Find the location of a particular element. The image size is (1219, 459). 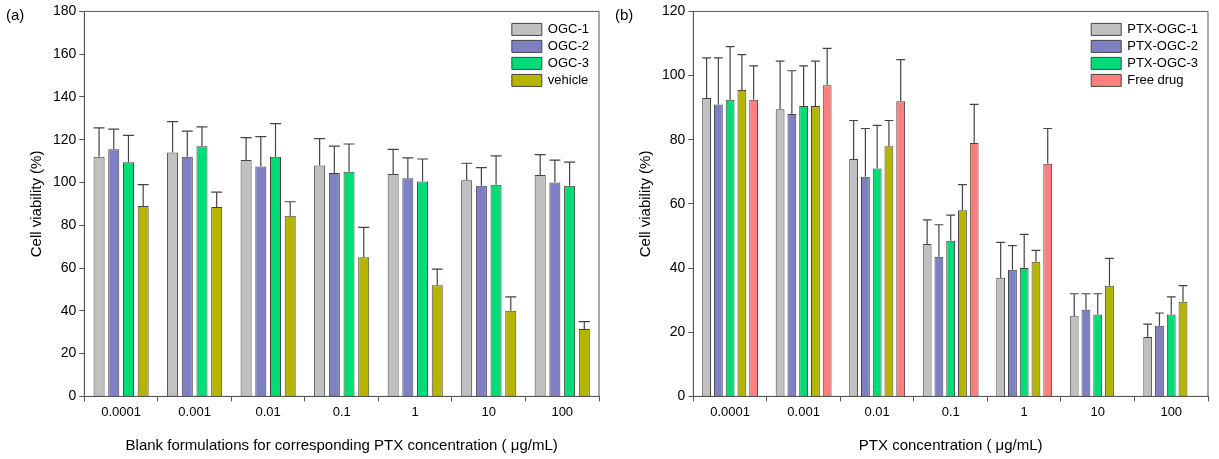

legend-label: OGC-2 is located at coordinates (568, 46).